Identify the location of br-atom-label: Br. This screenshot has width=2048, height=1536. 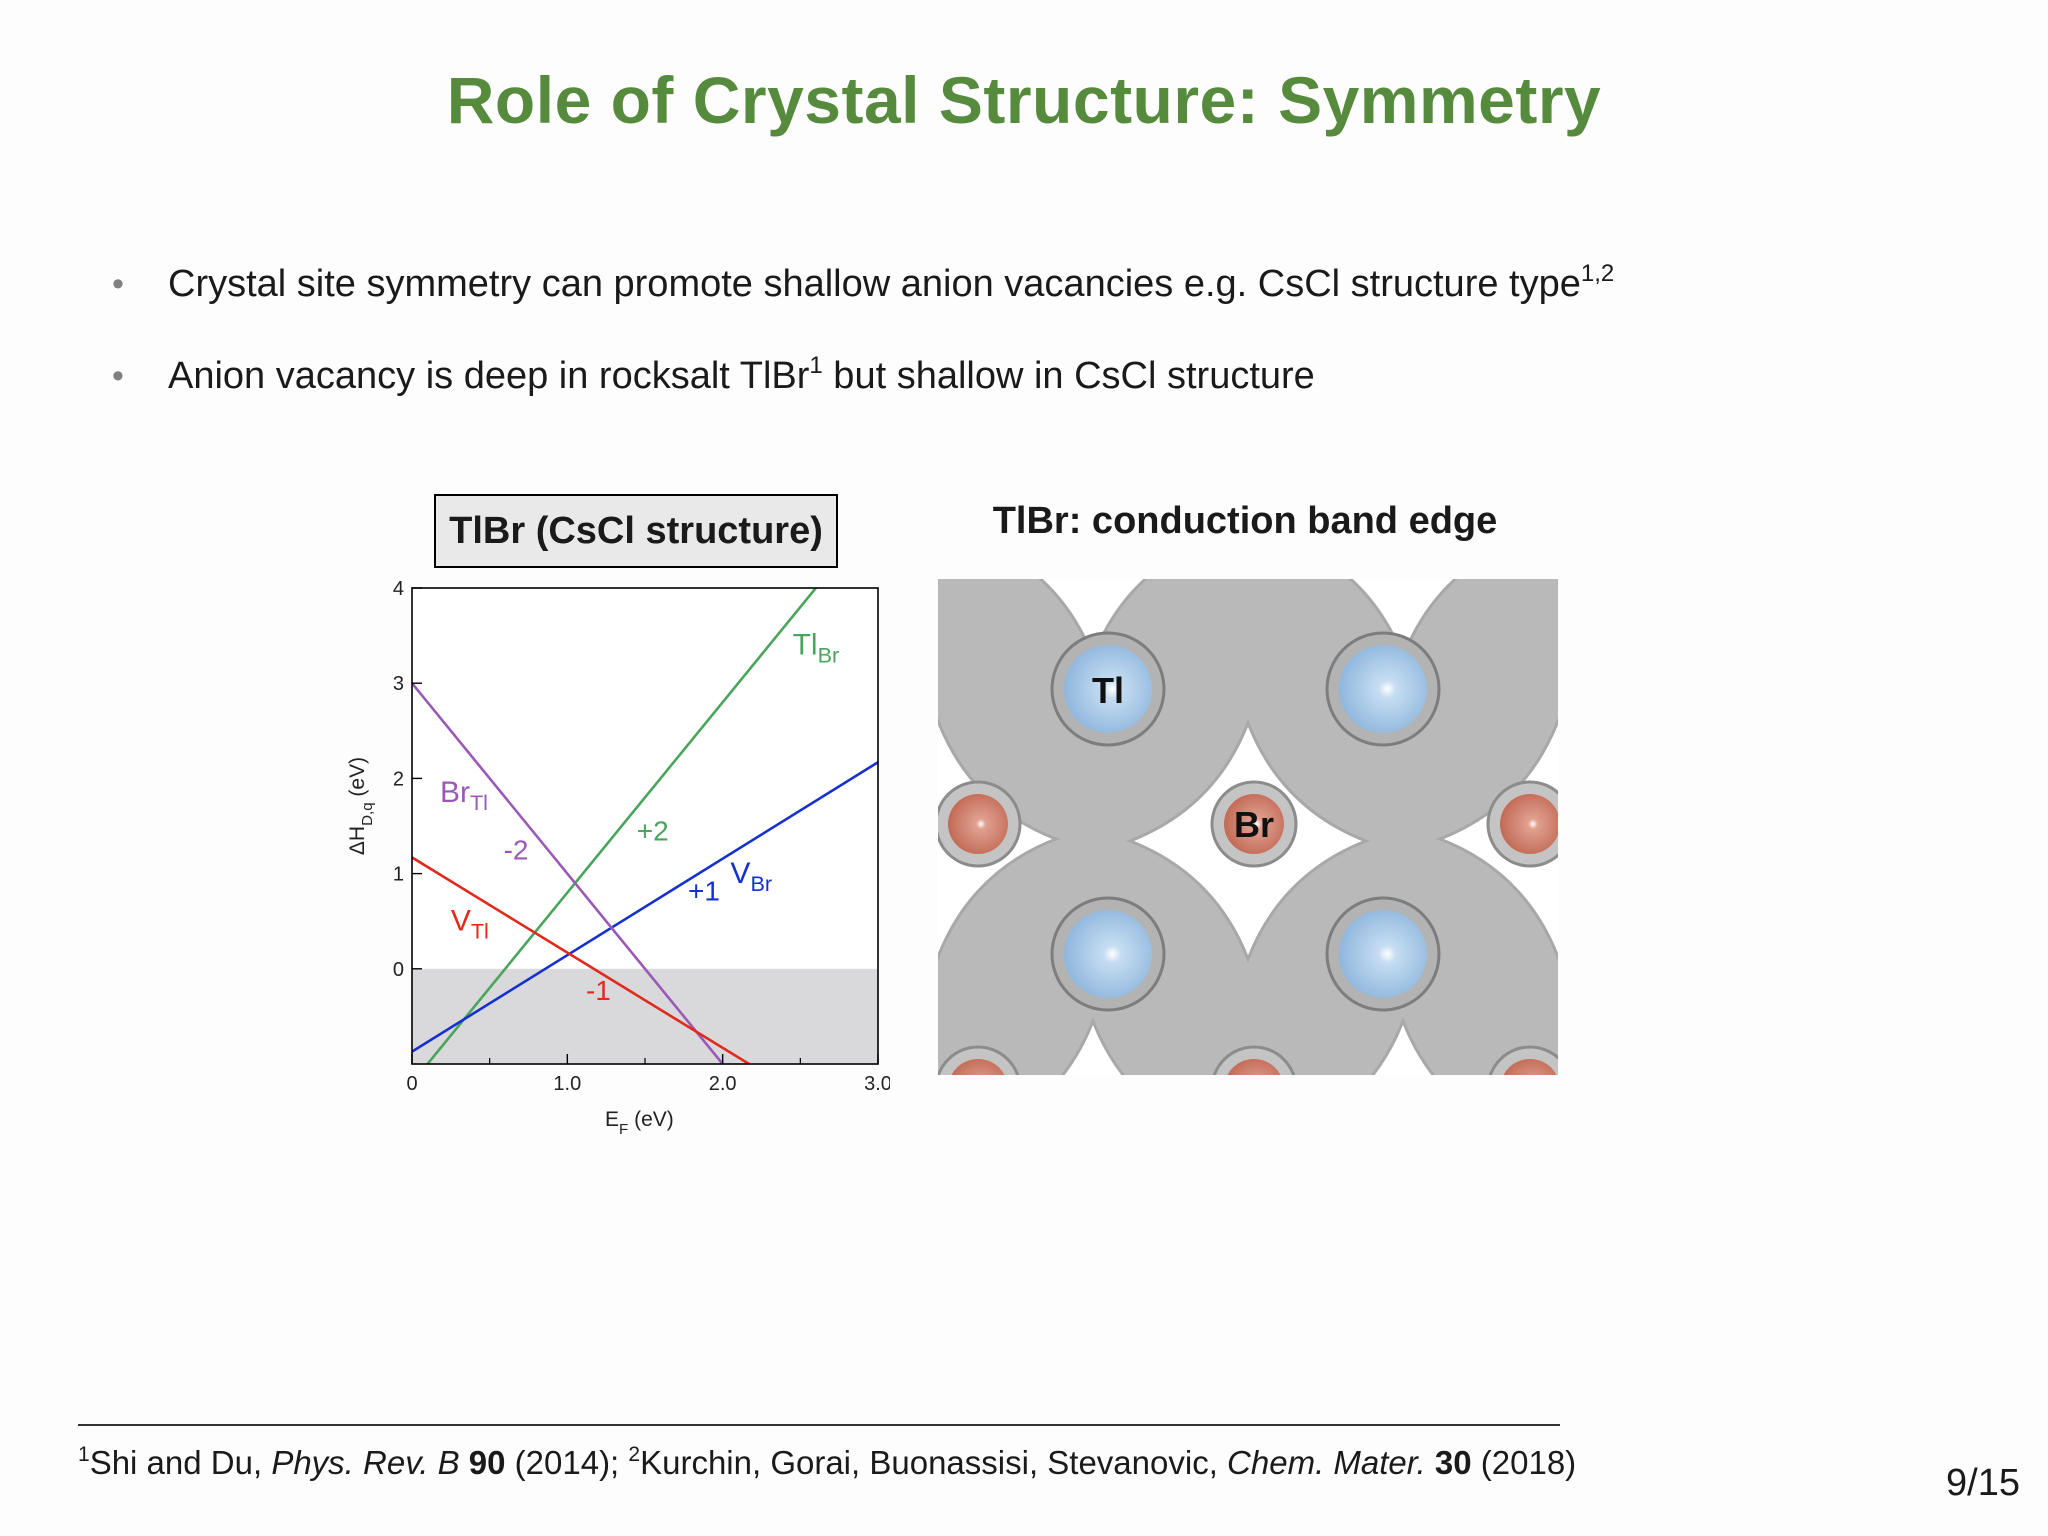
(1254, 824).